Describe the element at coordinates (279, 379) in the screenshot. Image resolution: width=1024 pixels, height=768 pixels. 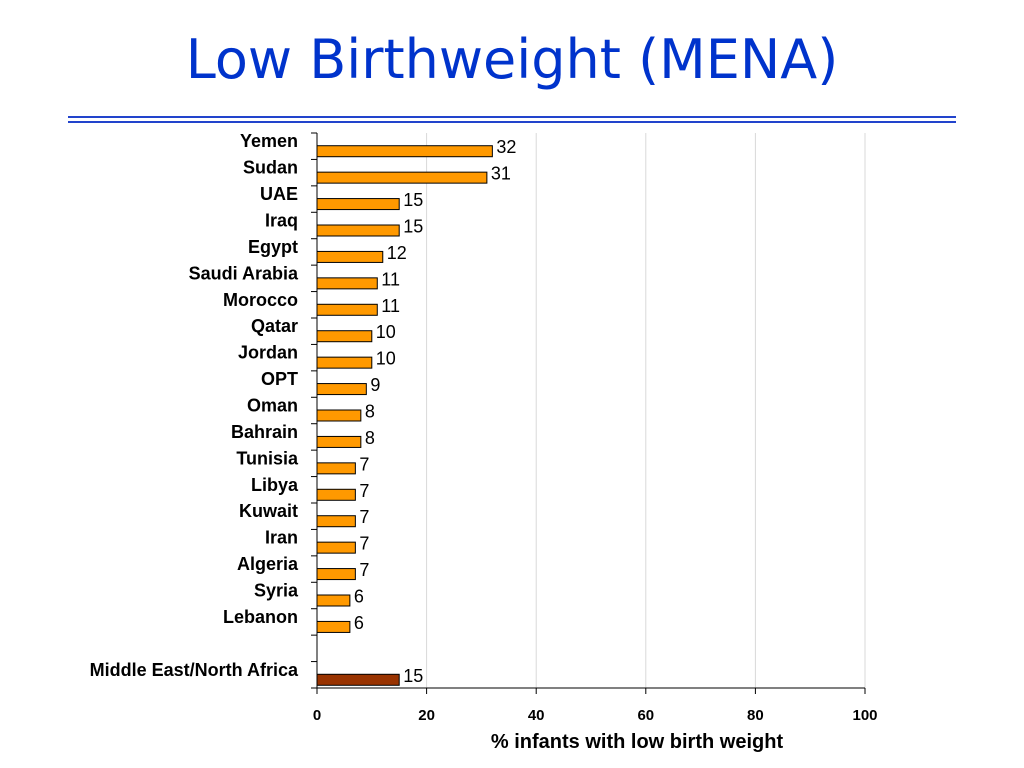
I see `category-label: OPT` at that location.